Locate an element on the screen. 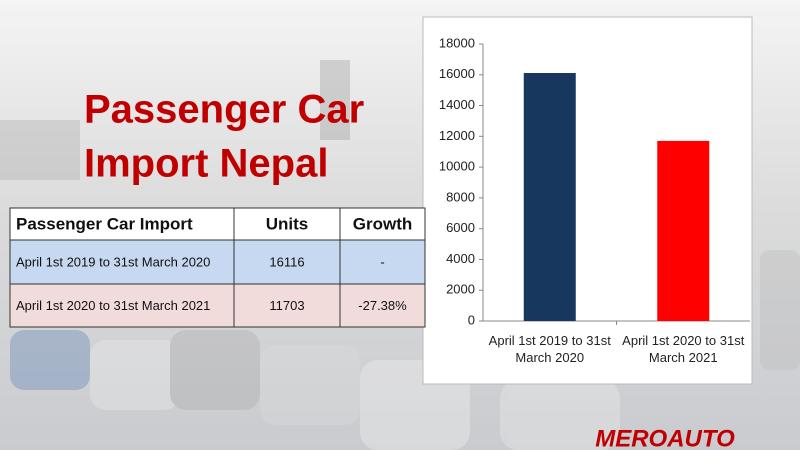 The image size is (800, 450). y-tick-label: 16000 is located at coordinates (457, 73).